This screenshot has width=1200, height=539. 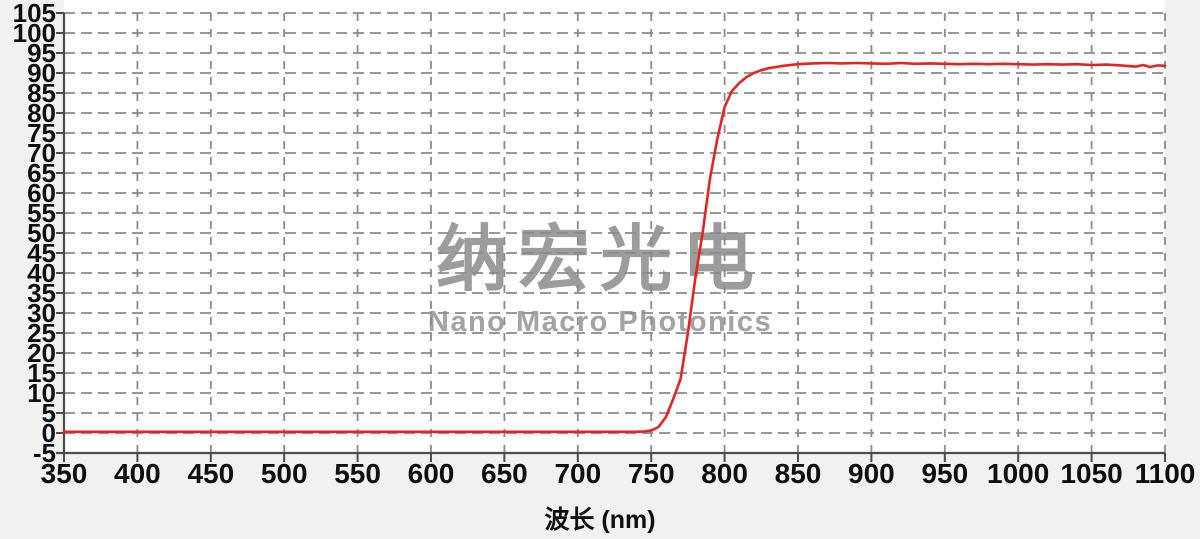 What do you see at coordinates (41, 173) in the screenshot?
I see `y-tick-label: 65` at bounding box center [41, 173].